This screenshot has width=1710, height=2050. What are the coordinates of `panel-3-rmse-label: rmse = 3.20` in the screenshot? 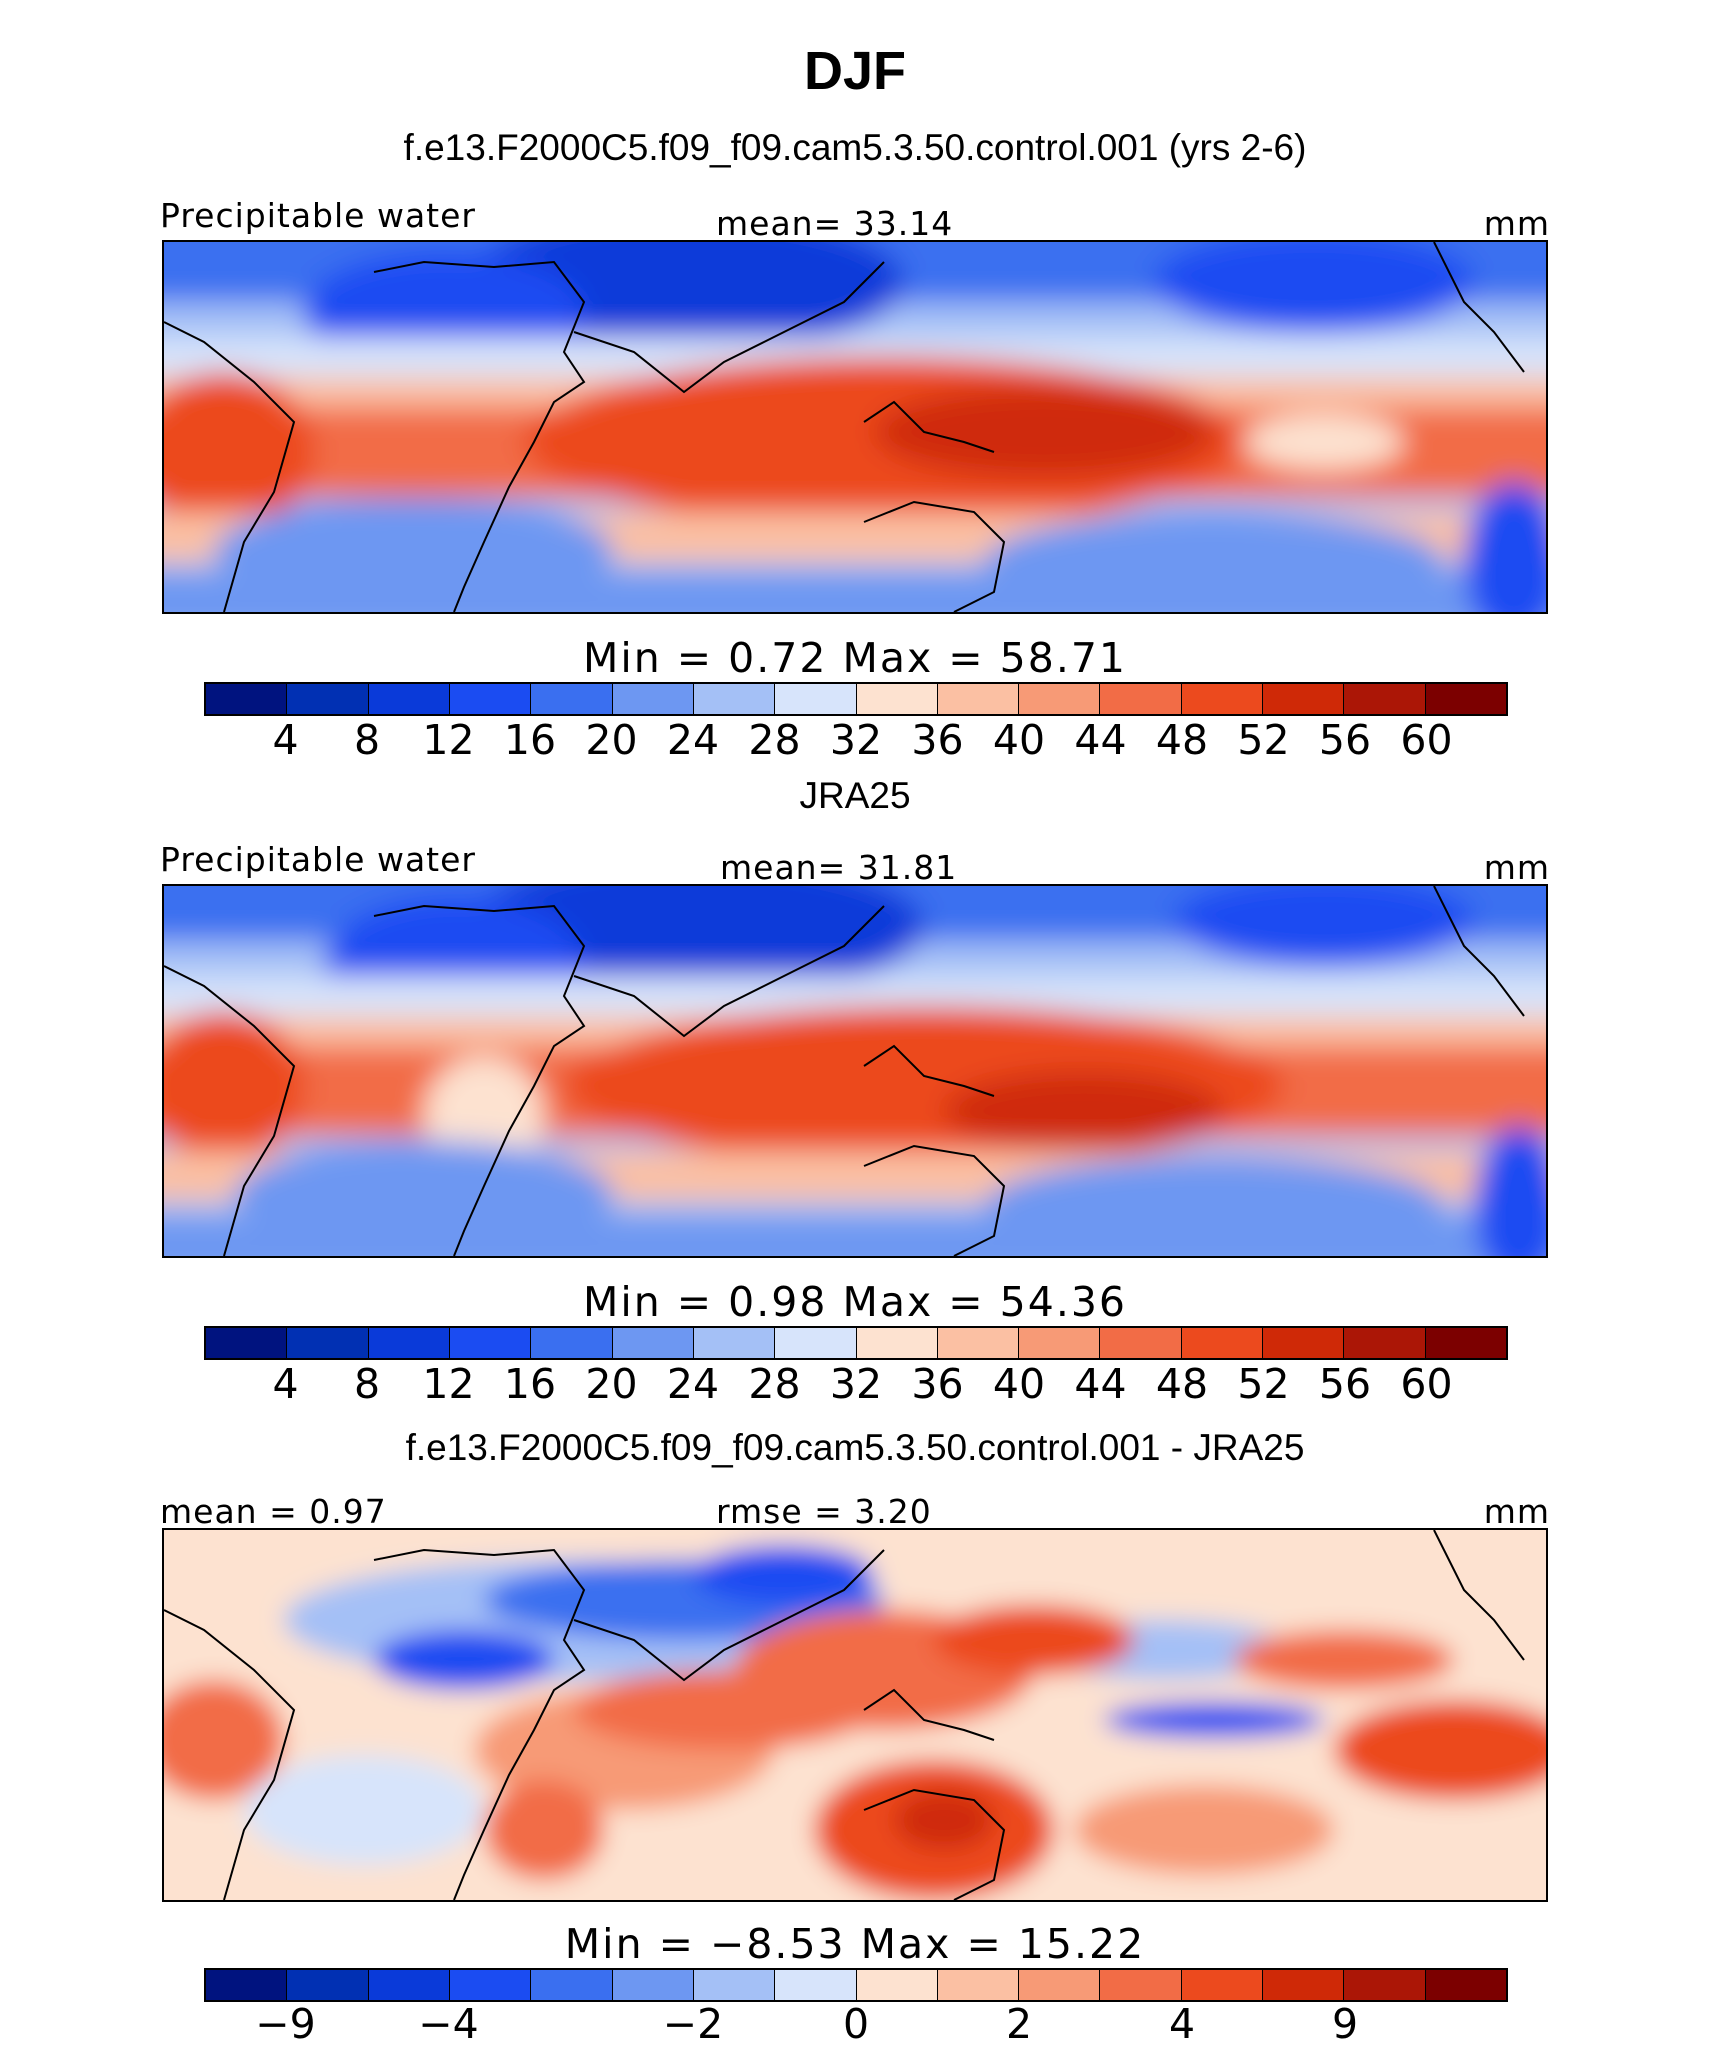 It's located at (824, 1511).